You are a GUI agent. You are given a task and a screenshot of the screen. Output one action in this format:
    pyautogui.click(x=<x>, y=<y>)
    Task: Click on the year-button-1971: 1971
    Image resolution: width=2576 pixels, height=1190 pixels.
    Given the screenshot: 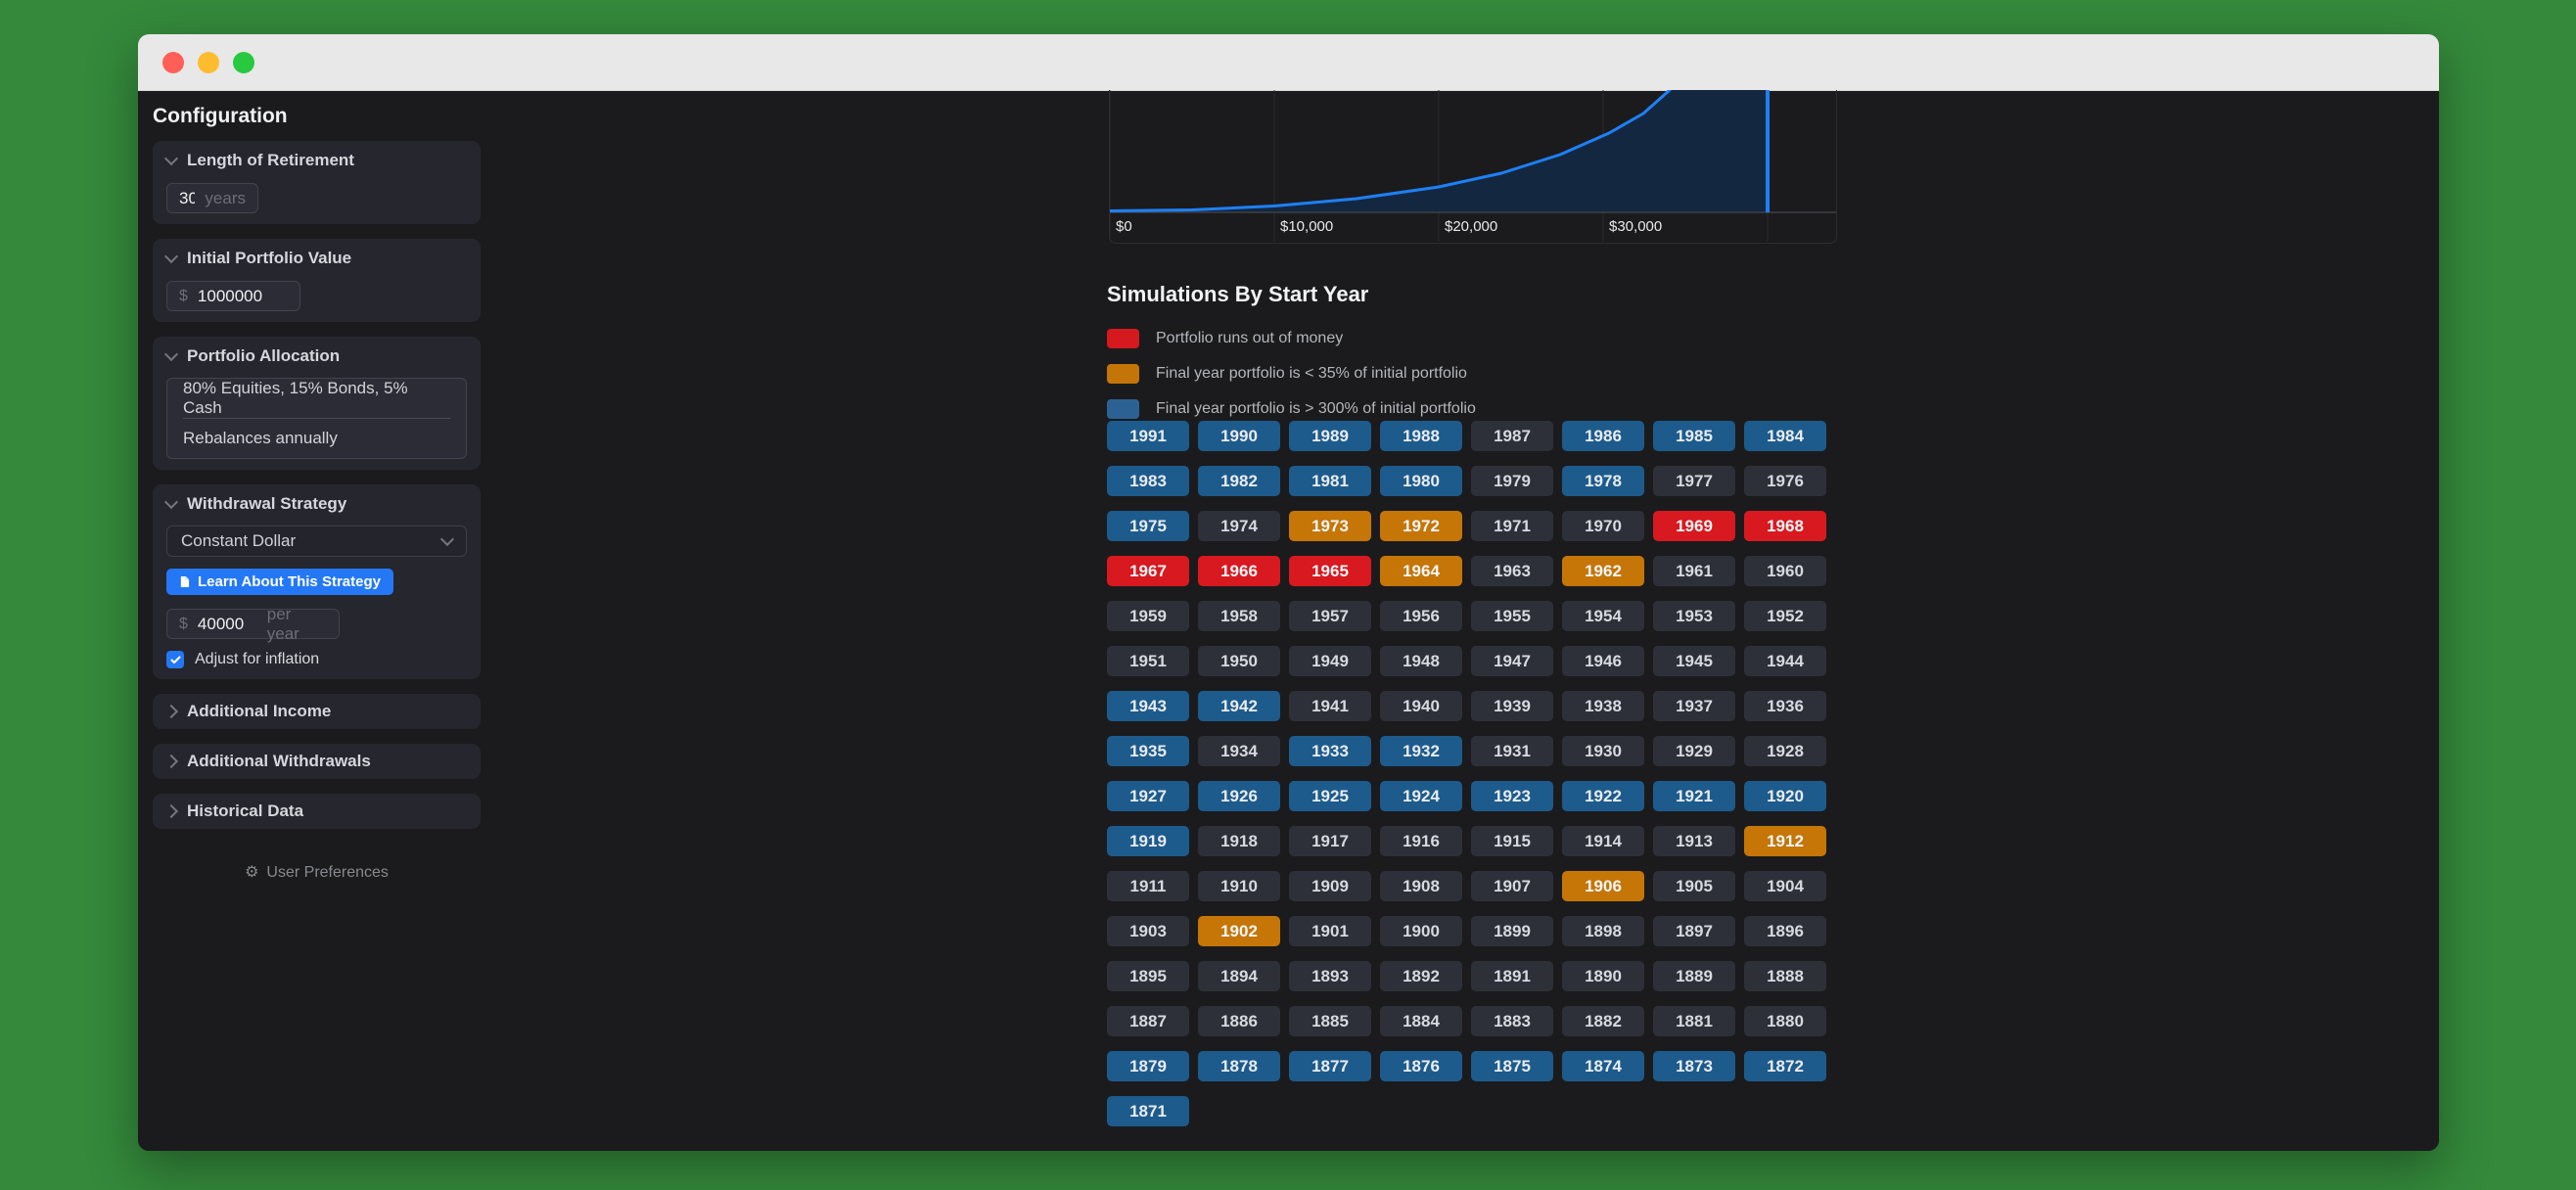 What is the action you would take?
    pyautogui.click(x=1512, y=526)
    